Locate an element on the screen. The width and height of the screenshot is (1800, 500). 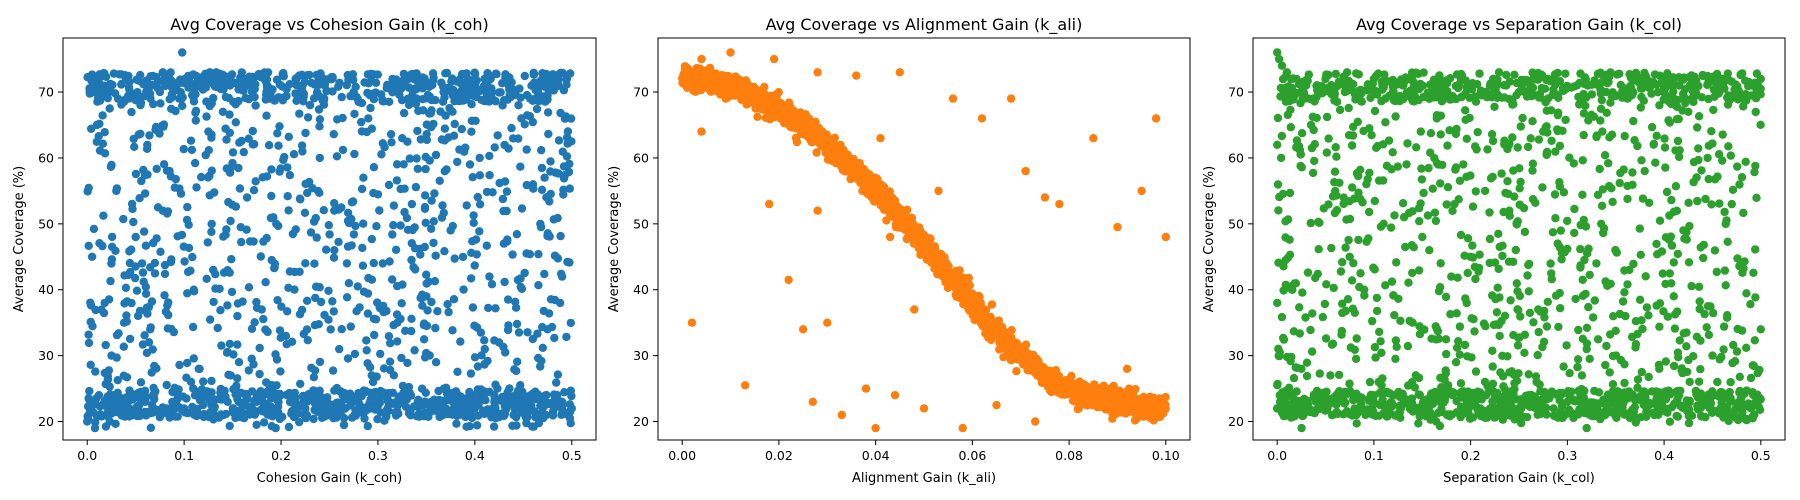
y-tick-label: 20 is located at coordinates (641, 421).